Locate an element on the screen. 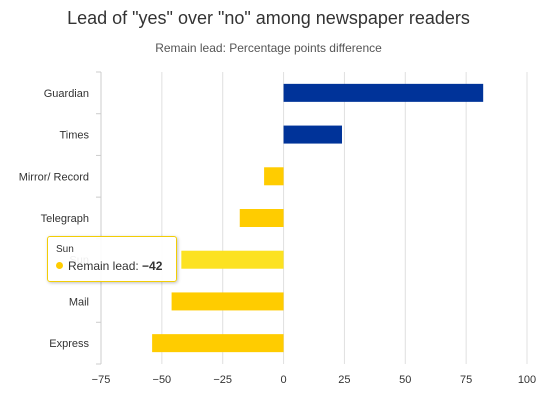 The image size is (537, 400). x-tick-label: 0 is located at coordinates (284, 380).